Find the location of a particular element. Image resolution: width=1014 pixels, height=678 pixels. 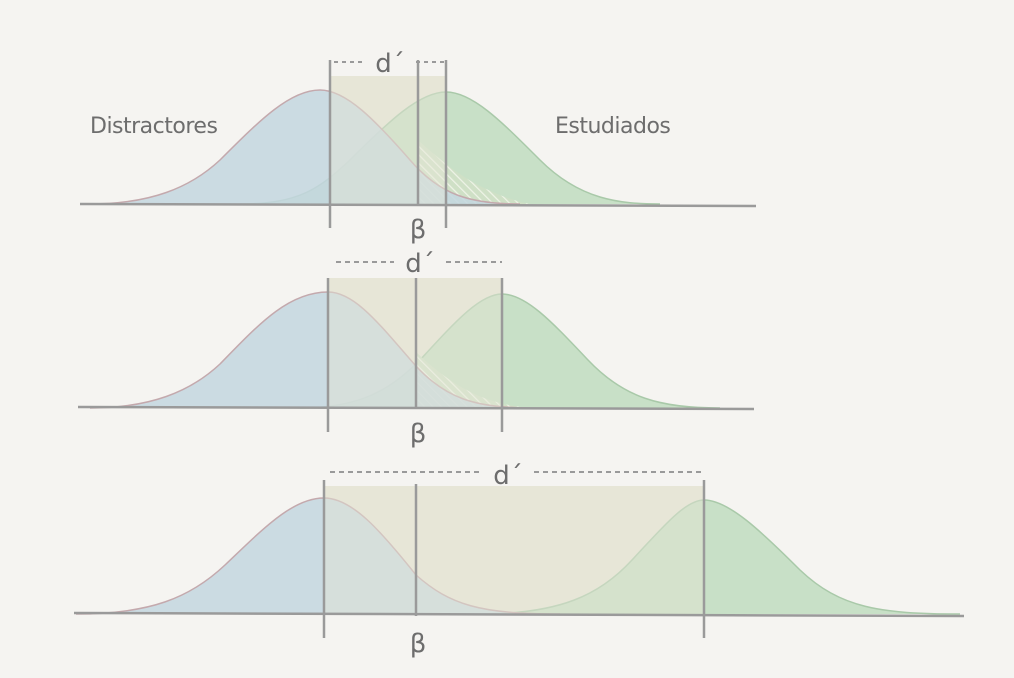

baseline is located at coordinates (519, 614).